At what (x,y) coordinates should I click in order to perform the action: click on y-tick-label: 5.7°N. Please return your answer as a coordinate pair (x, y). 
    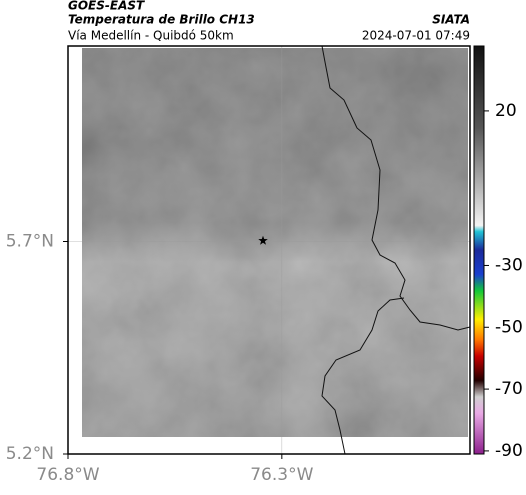
    Looking at the image, I should click on (30, 242).